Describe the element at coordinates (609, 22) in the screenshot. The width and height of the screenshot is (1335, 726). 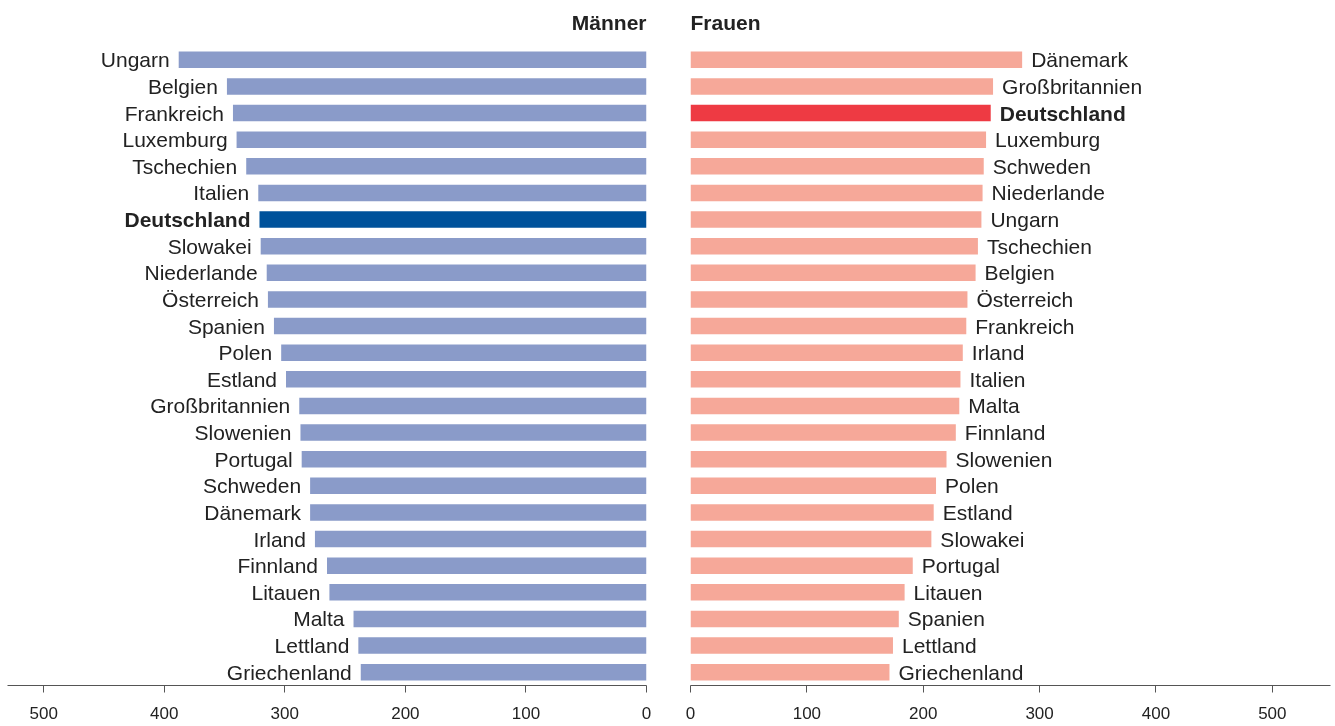
I see `chart-title: Männer` at that location.